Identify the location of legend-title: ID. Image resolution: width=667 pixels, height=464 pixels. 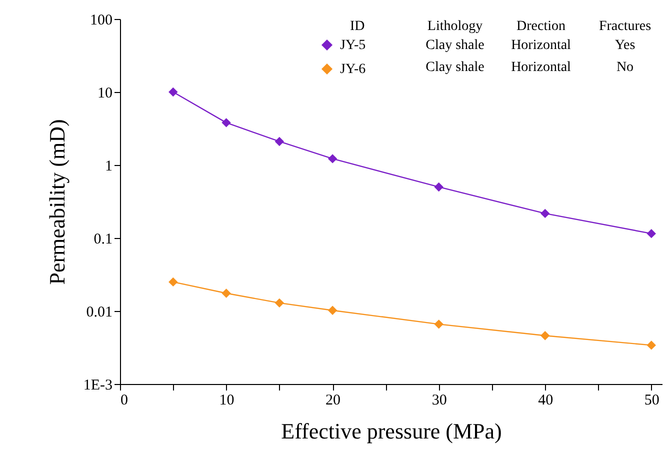
(357, 26).